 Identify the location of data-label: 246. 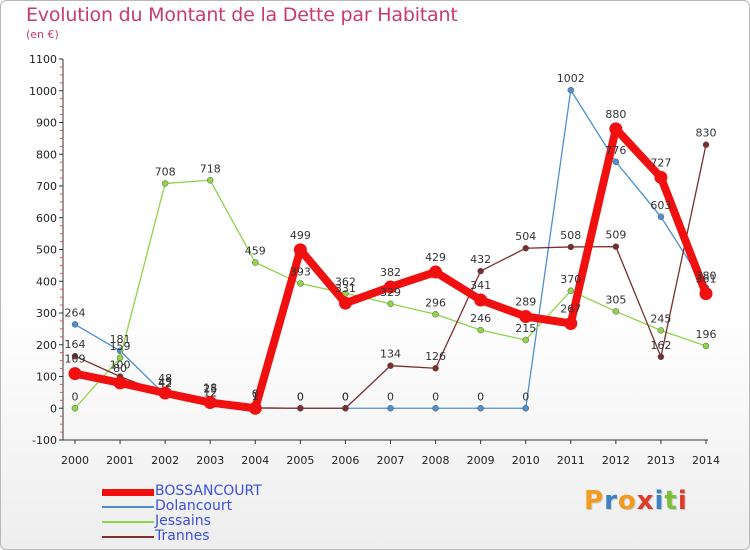
(480, 318).